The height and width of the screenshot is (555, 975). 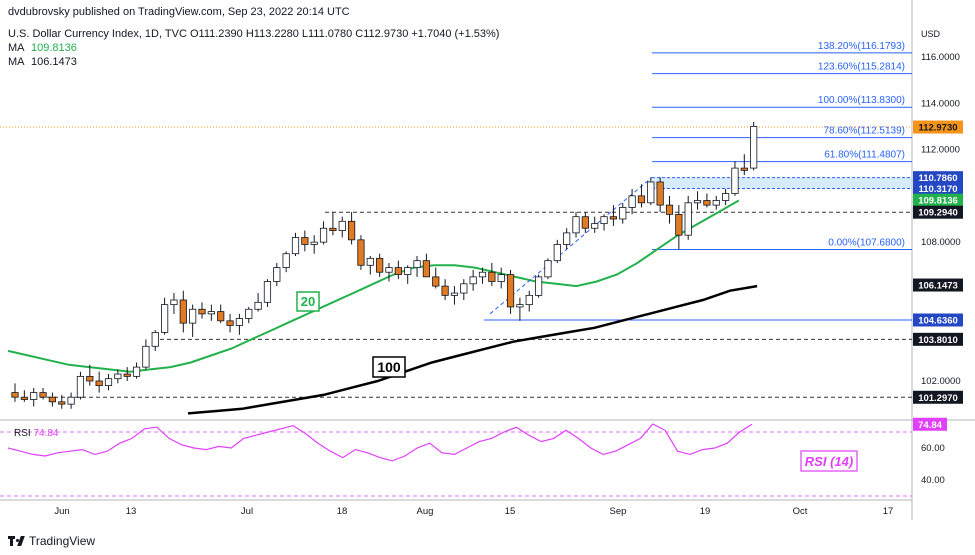 What do you see at coordinates (800, 511) in the screenshot?
I see `time-axis-tick: Oct` at bounding box center [800, 511].